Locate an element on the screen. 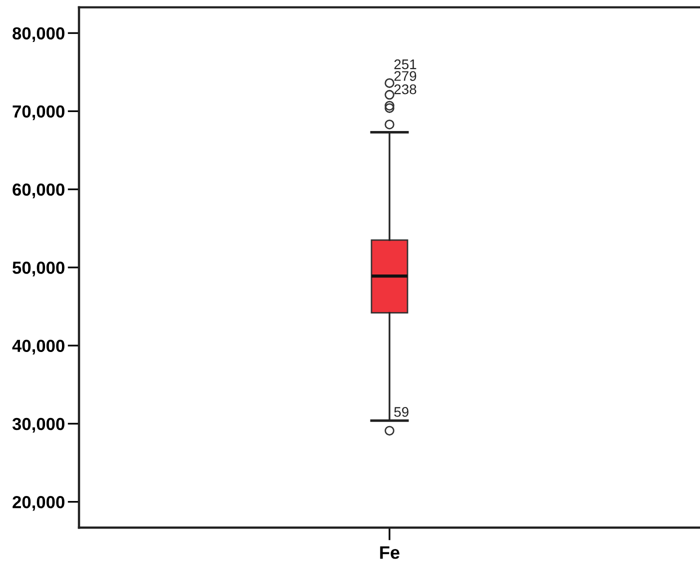 The width and height of the screenshot is (700, 571). y-tick-label: 40,000 is located at coordinates (38, 347).